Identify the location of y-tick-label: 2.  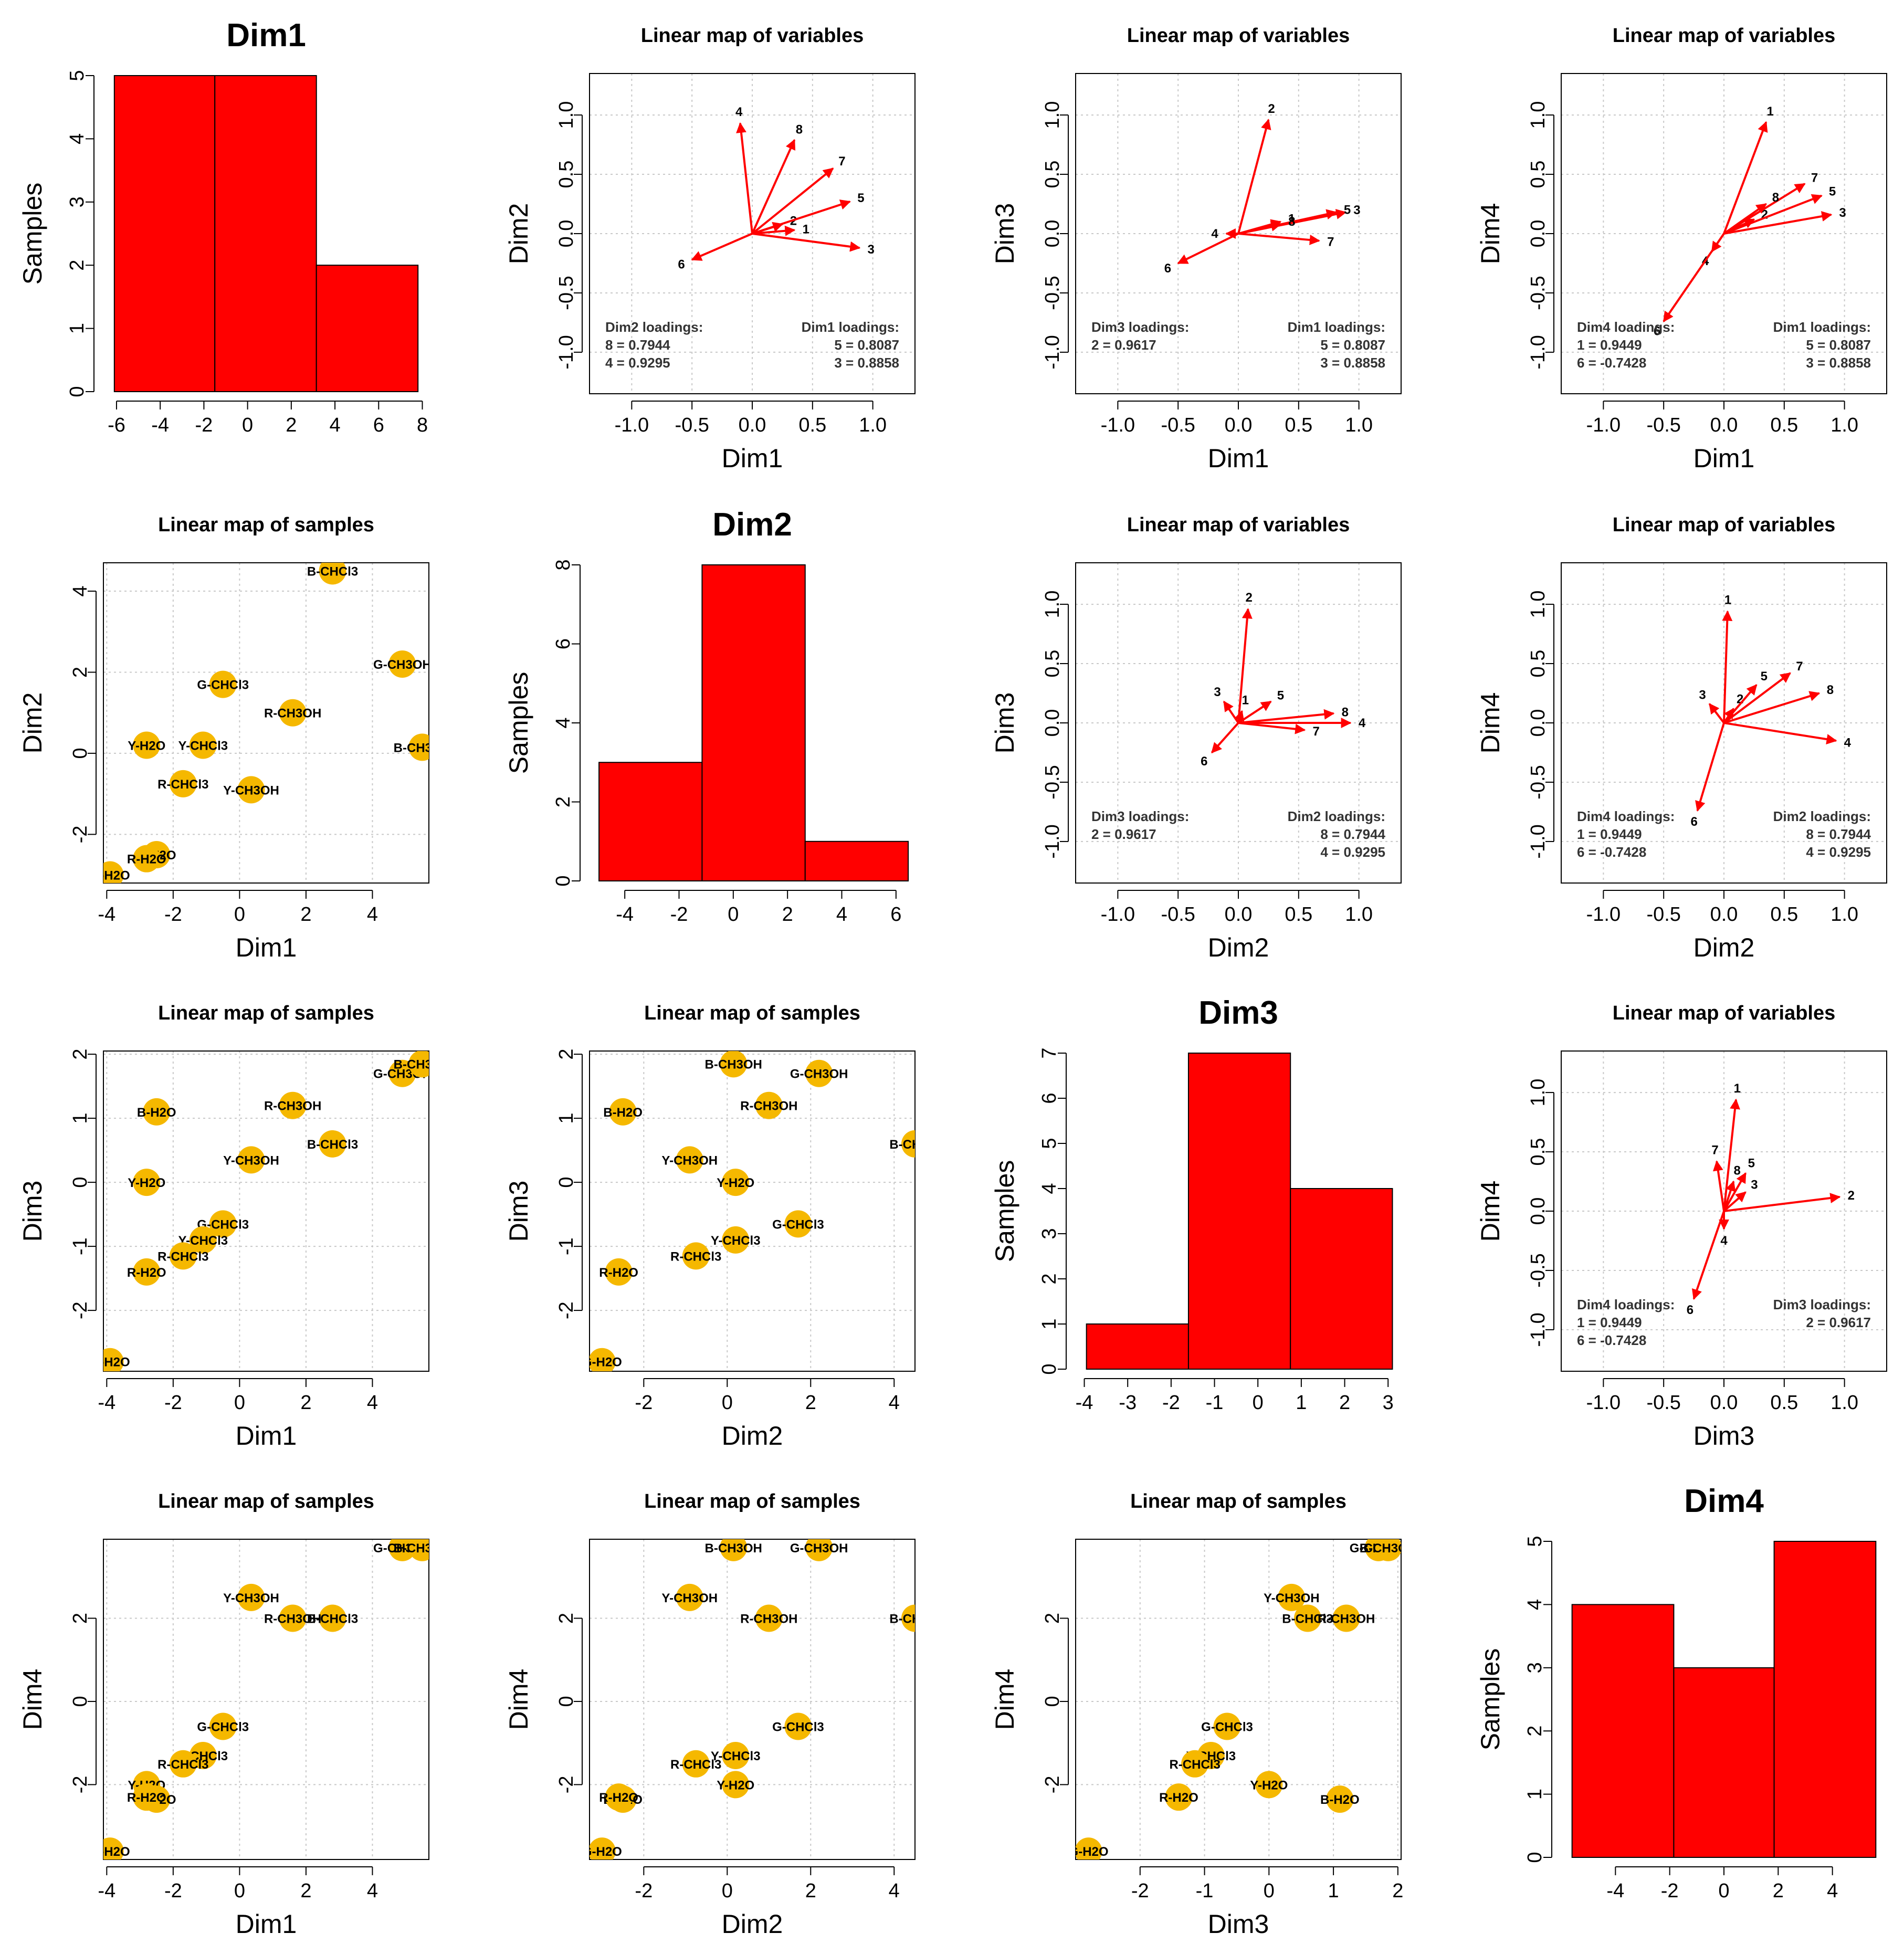
(1535, 1731).